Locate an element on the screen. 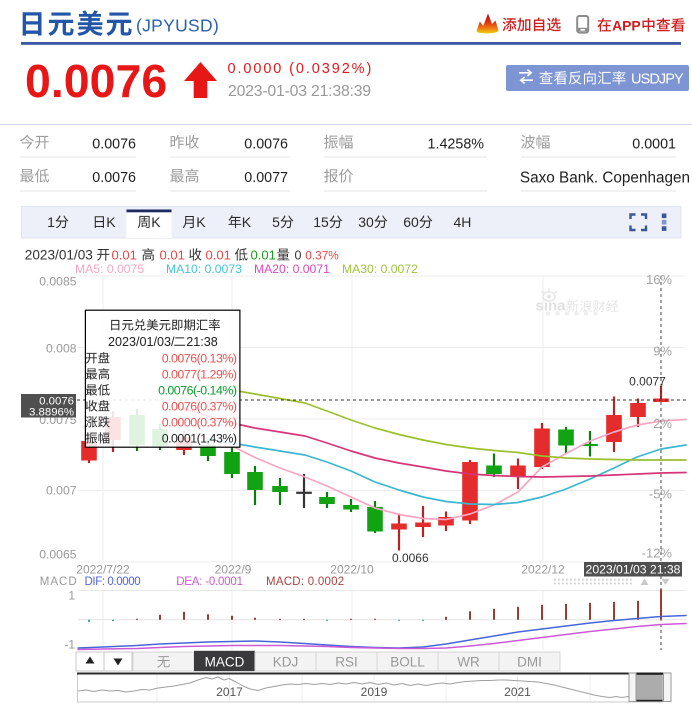  svg-text: MA20: 0.0071 is located at coordinates (292, 269).